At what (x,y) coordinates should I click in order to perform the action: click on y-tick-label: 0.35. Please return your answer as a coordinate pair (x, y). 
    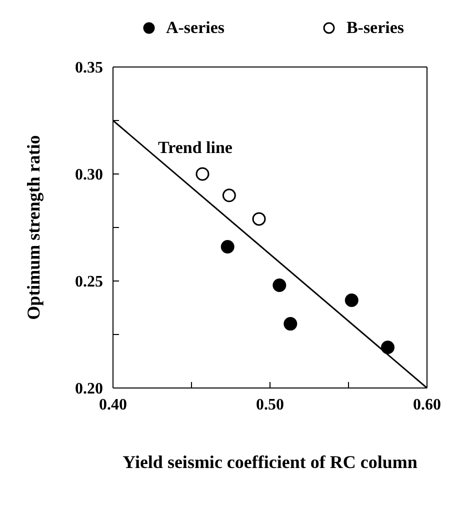
    Looking at the image, I should click on (89, 68).